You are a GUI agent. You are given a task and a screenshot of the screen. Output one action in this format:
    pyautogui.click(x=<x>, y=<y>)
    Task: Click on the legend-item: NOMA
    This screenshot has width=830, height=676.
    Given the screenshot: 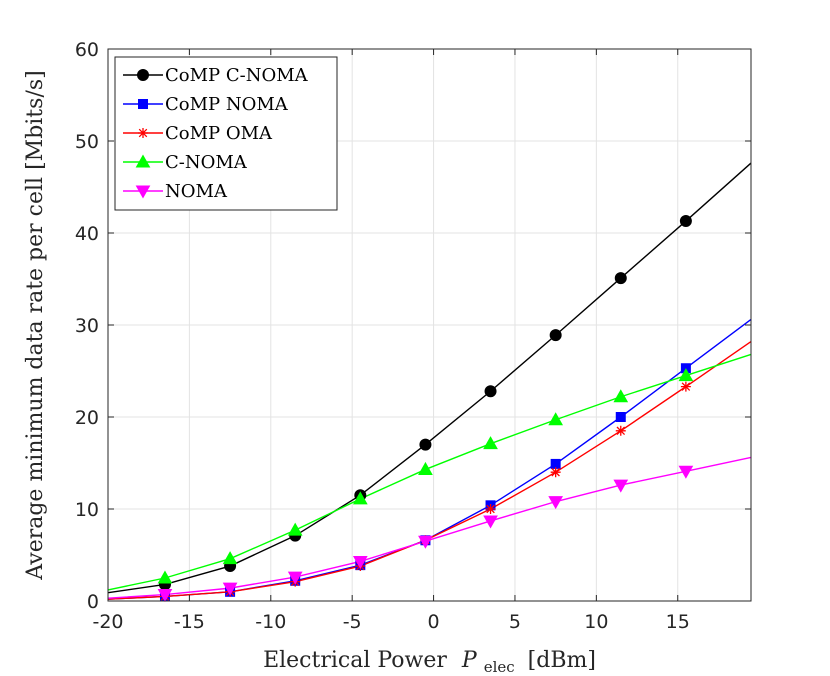 What is the action you would take?
    pyautogui.click(x=175, y=191)
    